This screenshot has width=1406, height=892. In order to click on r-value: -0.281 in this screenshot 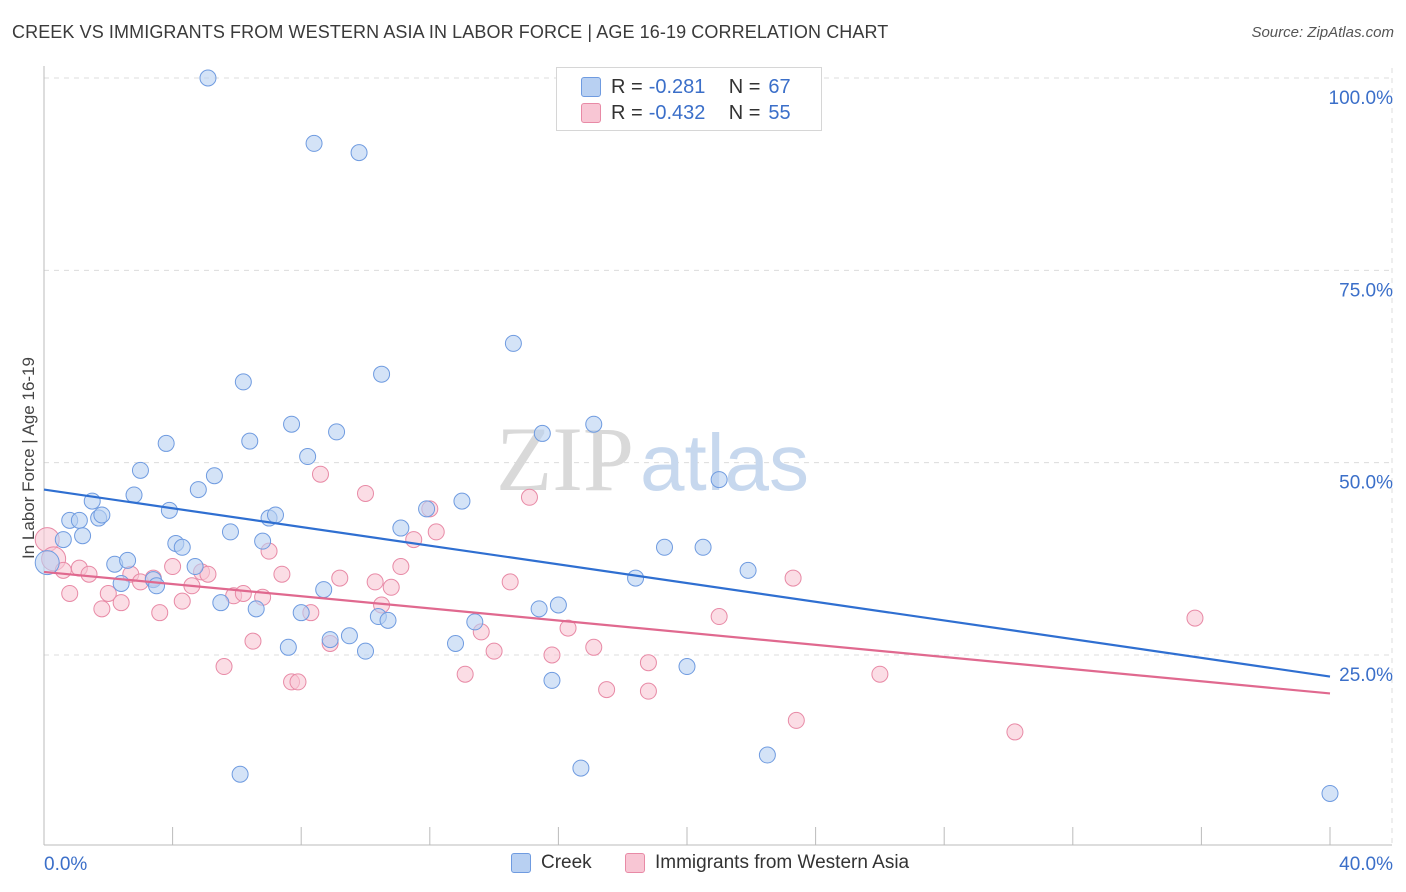, I will do `click(677, 86)`.